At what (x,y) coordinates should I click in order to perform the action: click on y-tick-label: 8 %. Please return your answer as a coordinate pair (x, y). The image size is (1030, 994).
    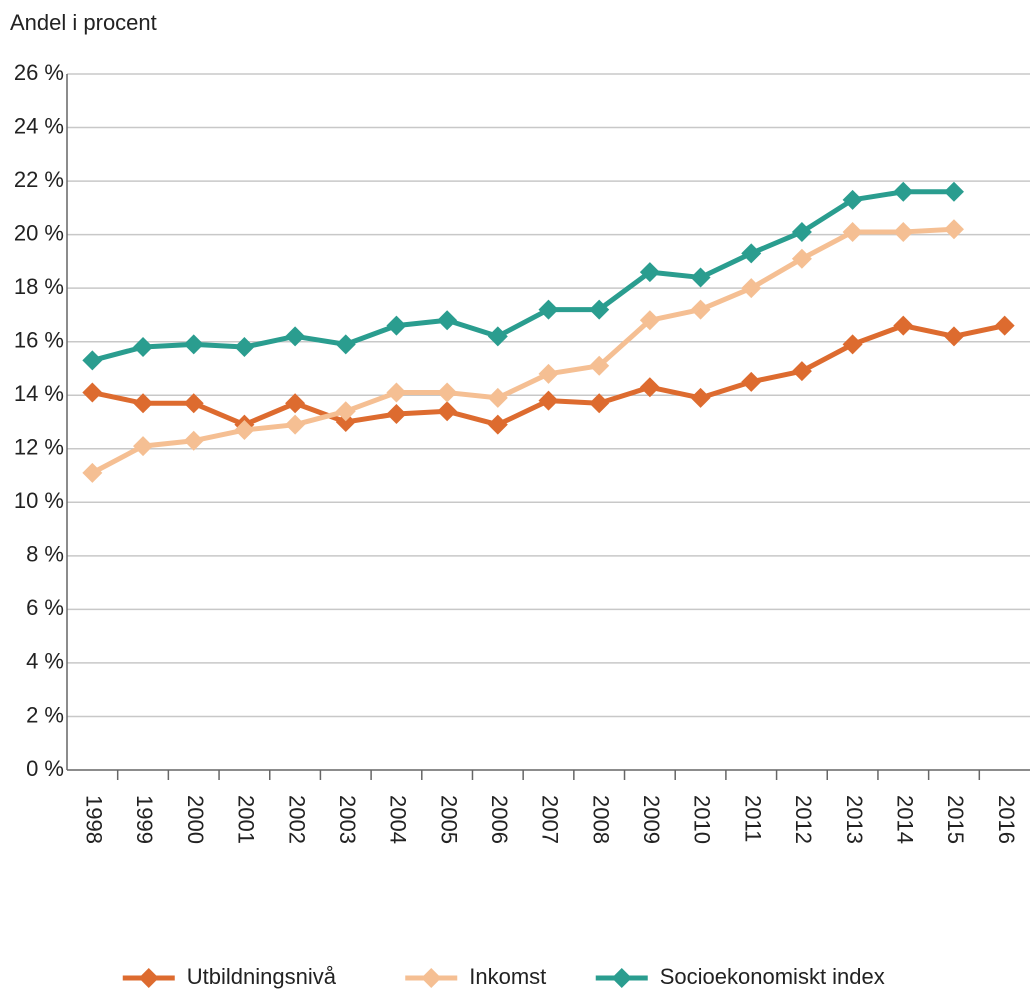
    Looking at the image, I should click on (45, 554).